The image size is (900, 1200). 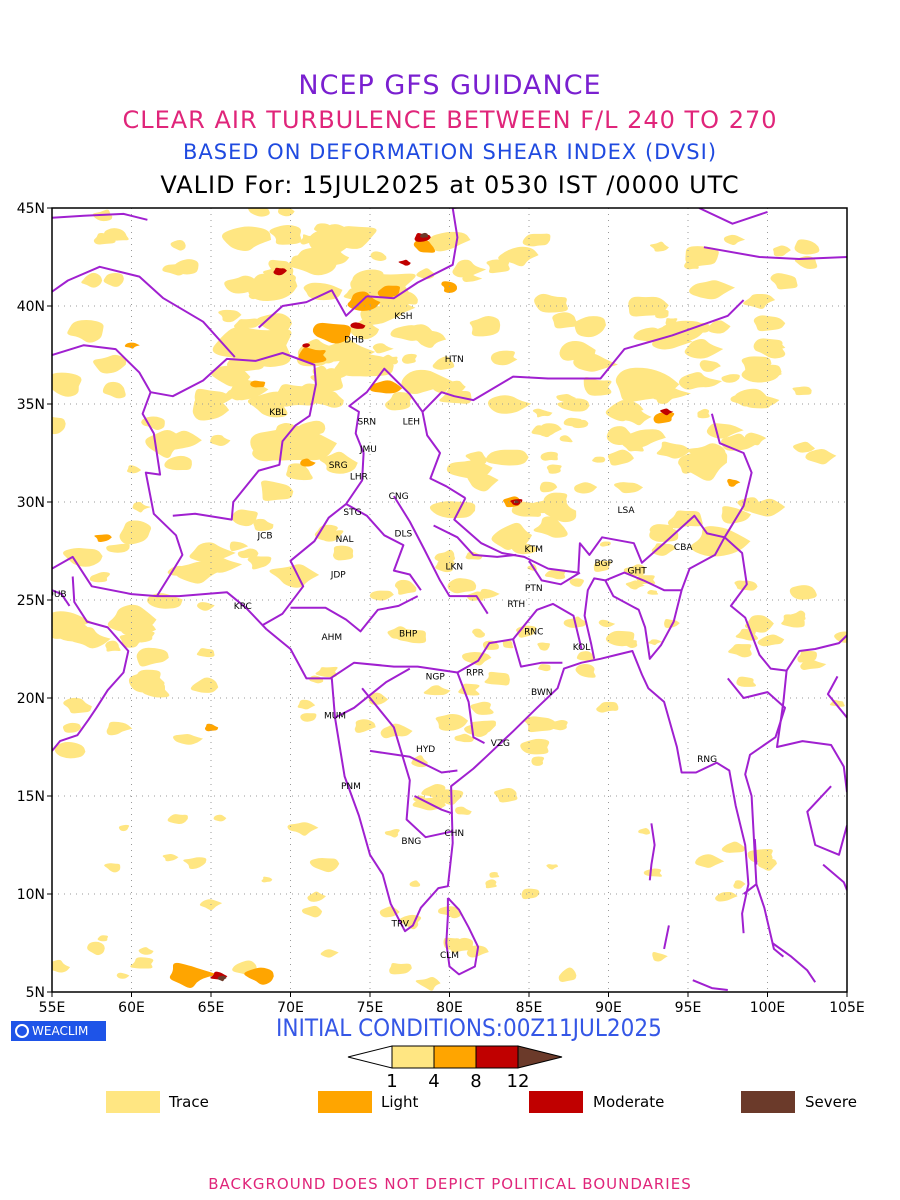 I want to click on legend-light-label: Light, so click(x=400, y=1102).